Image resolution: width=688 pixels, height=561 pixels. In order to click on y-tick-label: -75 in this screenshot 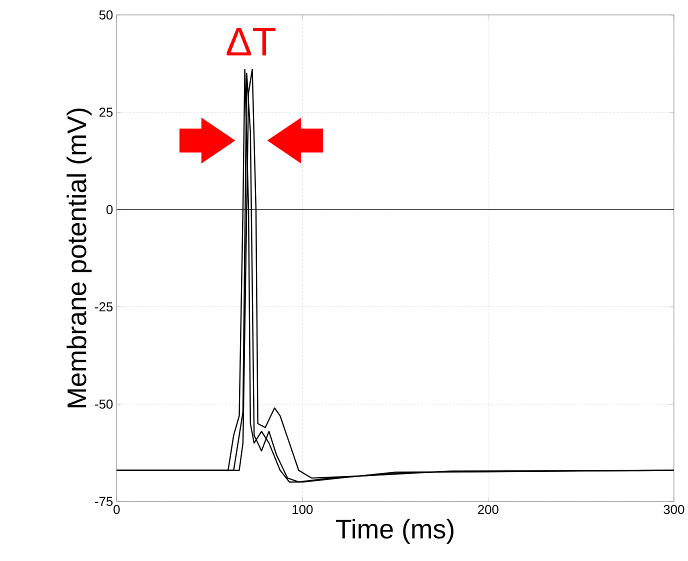, I will do `click(104, 501)`.